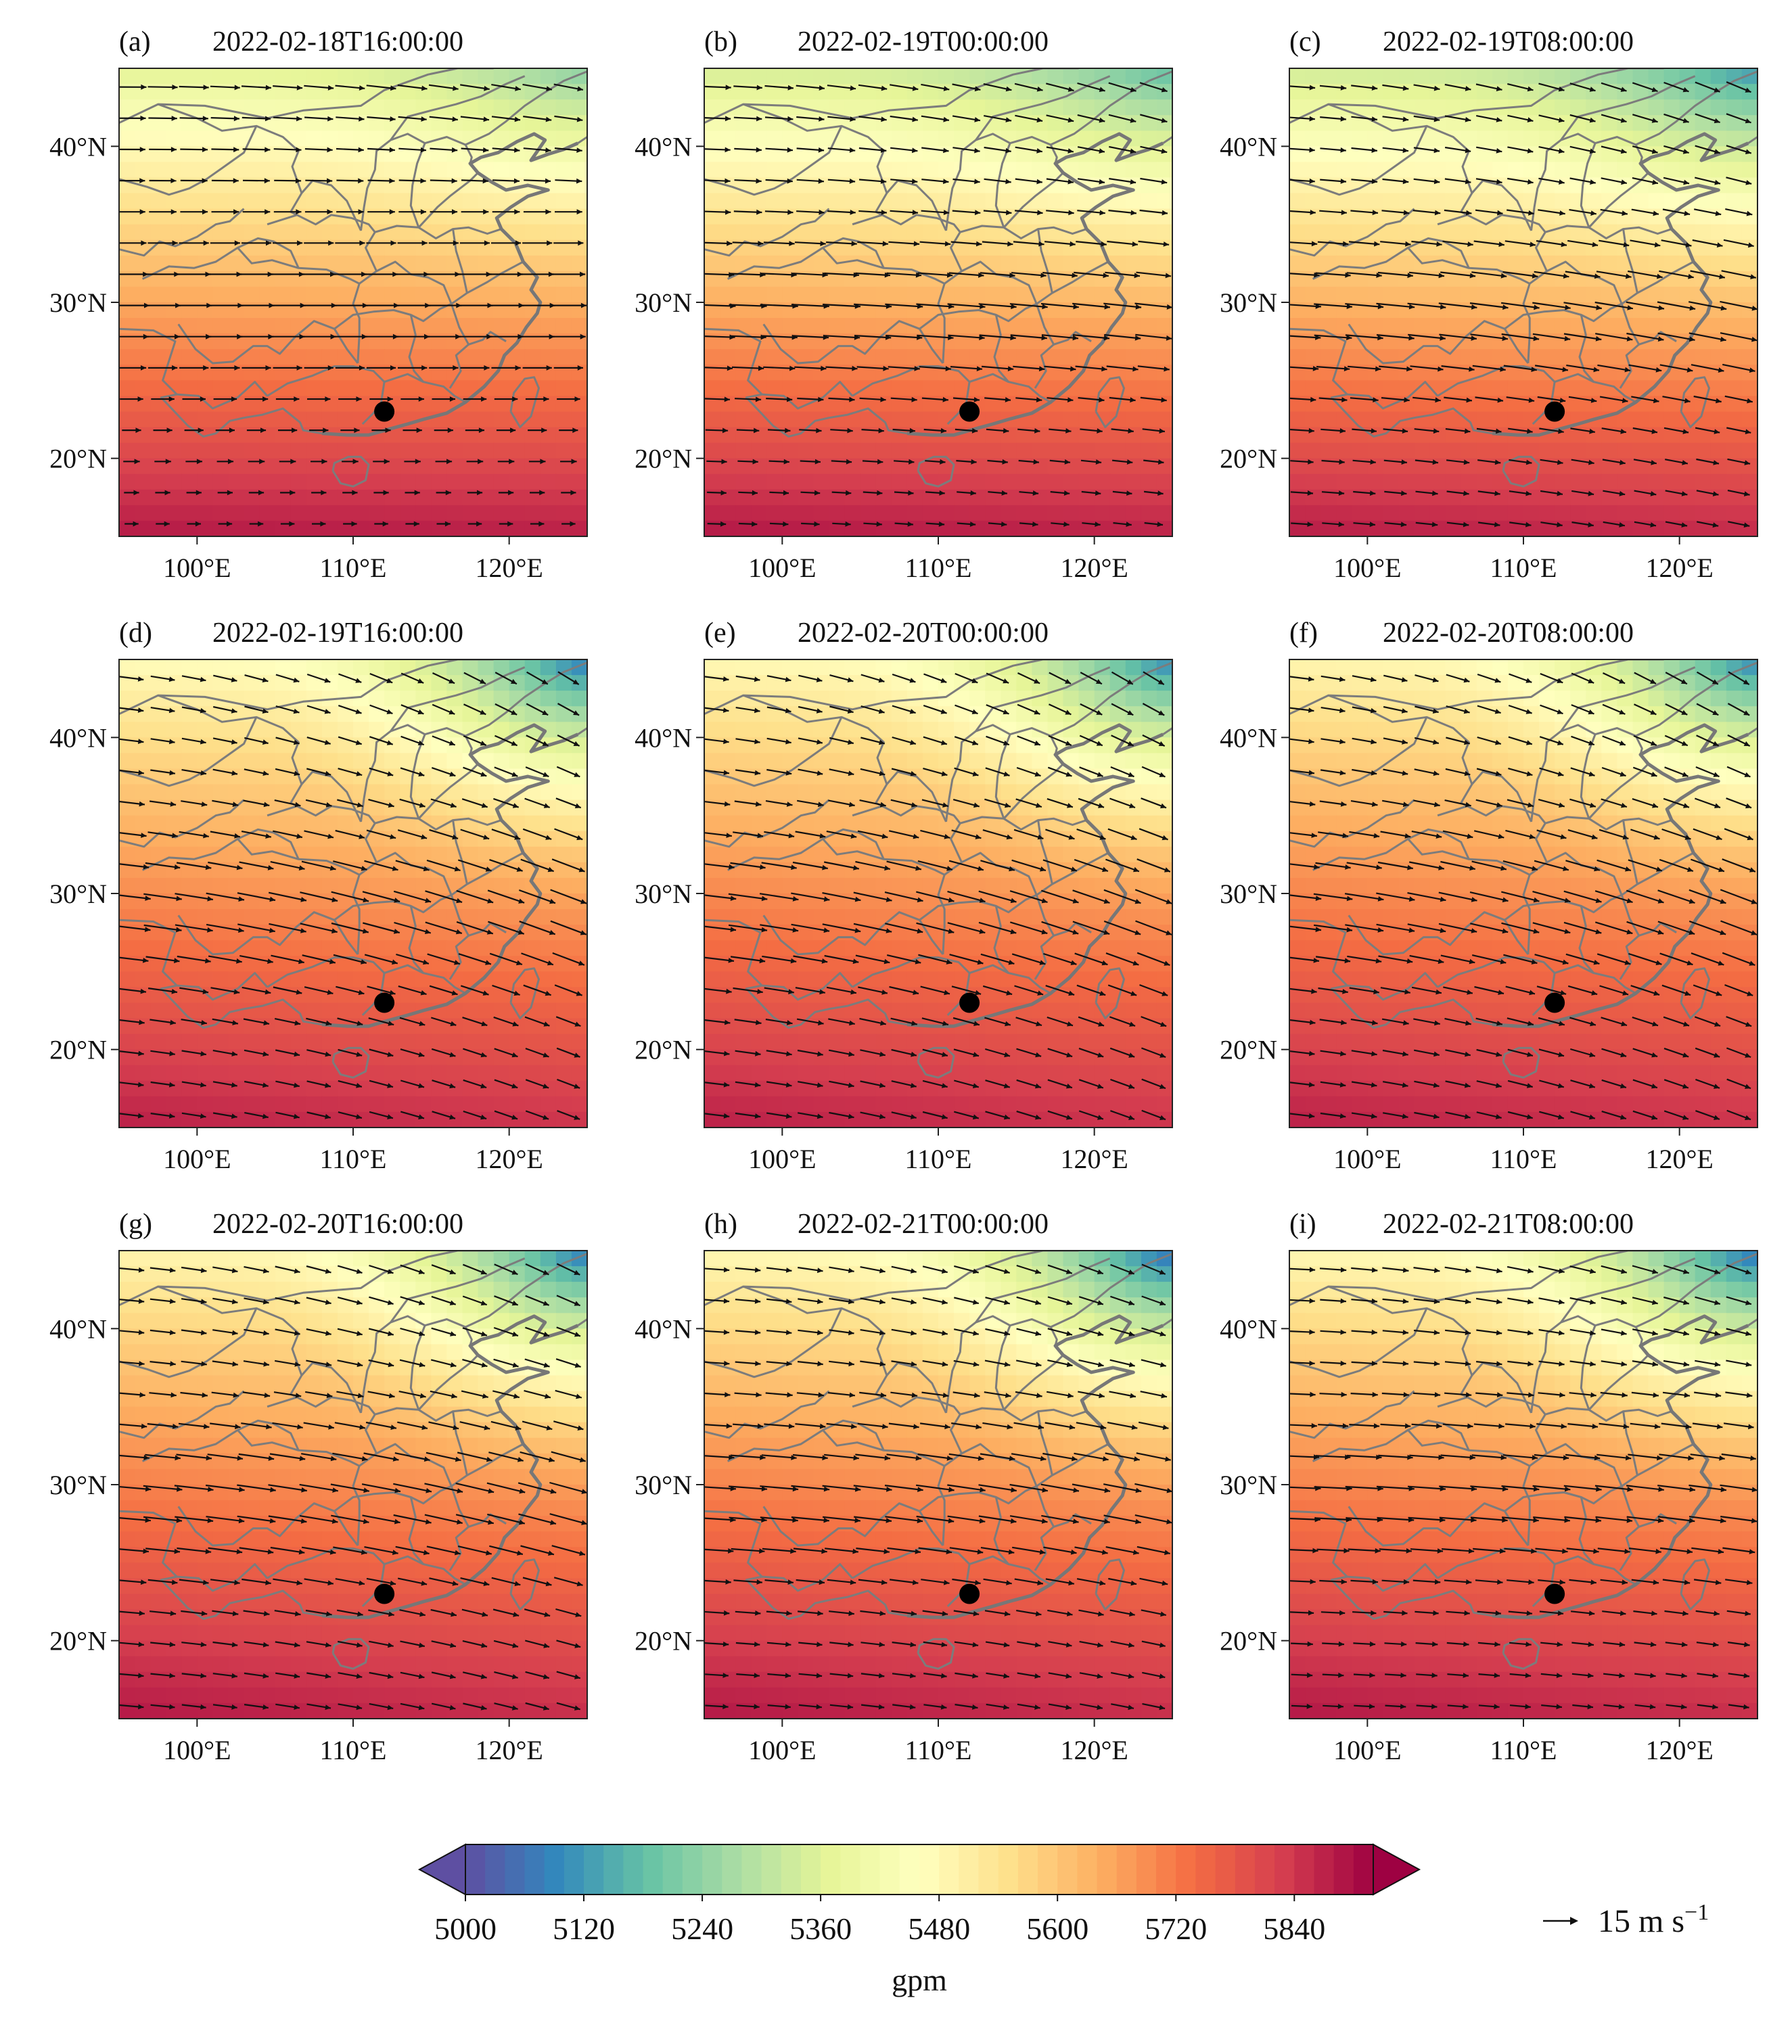 The height and width of the screenshot is (2044, 1792). Describe the element at coordinates (78, 146) in the screenshot. I see `lat-tick-label: 40°N` at that location.